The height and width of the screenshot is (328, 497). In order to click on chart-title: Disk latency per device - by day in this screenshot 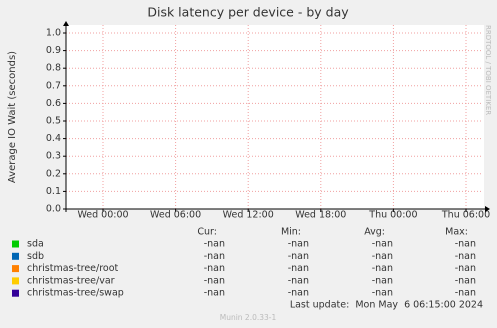, I will do `click(248, 12)`.